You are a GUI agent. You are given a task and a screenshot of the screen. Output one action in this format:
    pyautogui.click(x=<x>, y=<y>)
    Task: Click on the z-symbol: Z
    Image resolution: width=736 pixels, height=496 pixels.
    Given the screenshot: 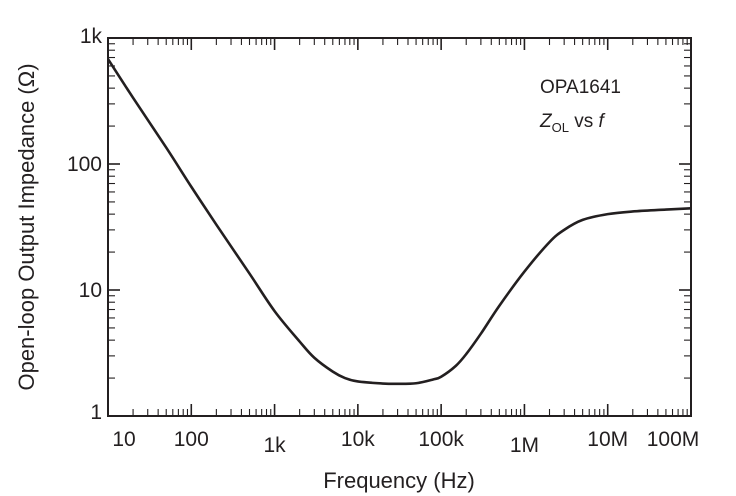 What is the action you would take?
    pyautogui.click(x=546, y=121)
    